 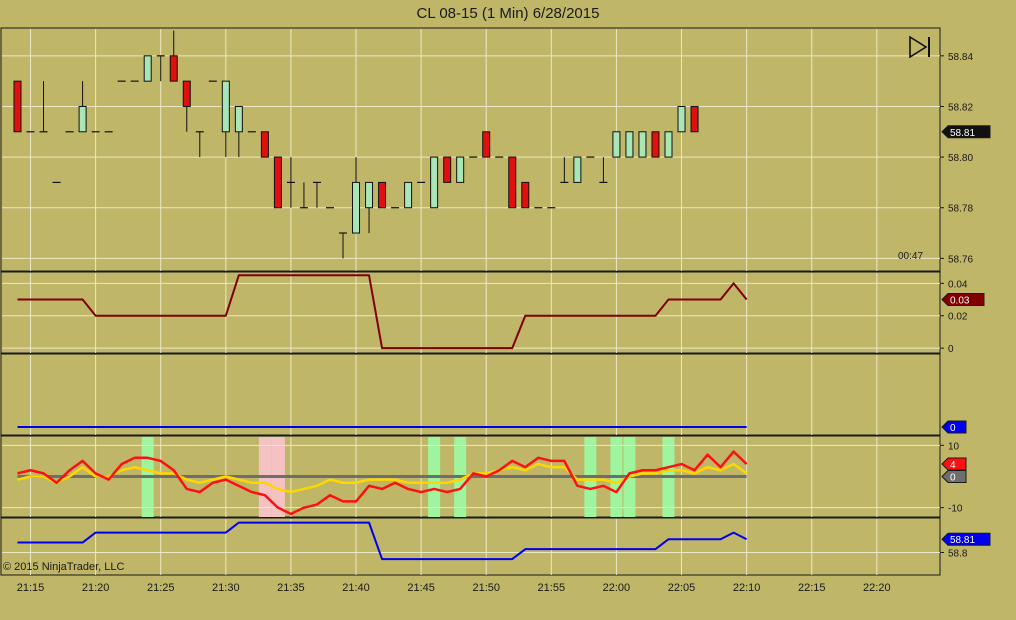 What do you see at coordinates (64, 567) in the screenshot?
I see `copyright-text: © 2015 NinjaTrader, LLC` at bounding box center [64, 567].